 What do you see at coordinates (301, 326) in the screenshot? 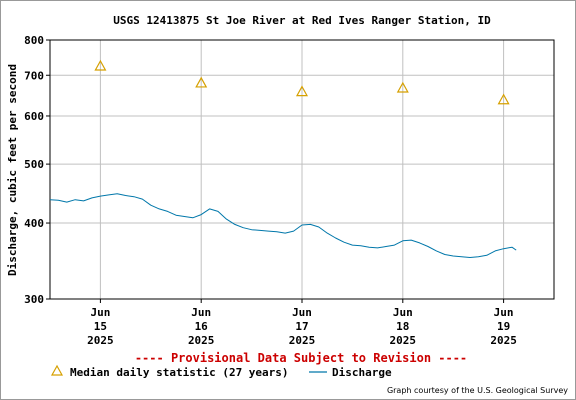
I see `x-tick-day-label: 17` at bounding box center [301, 326].